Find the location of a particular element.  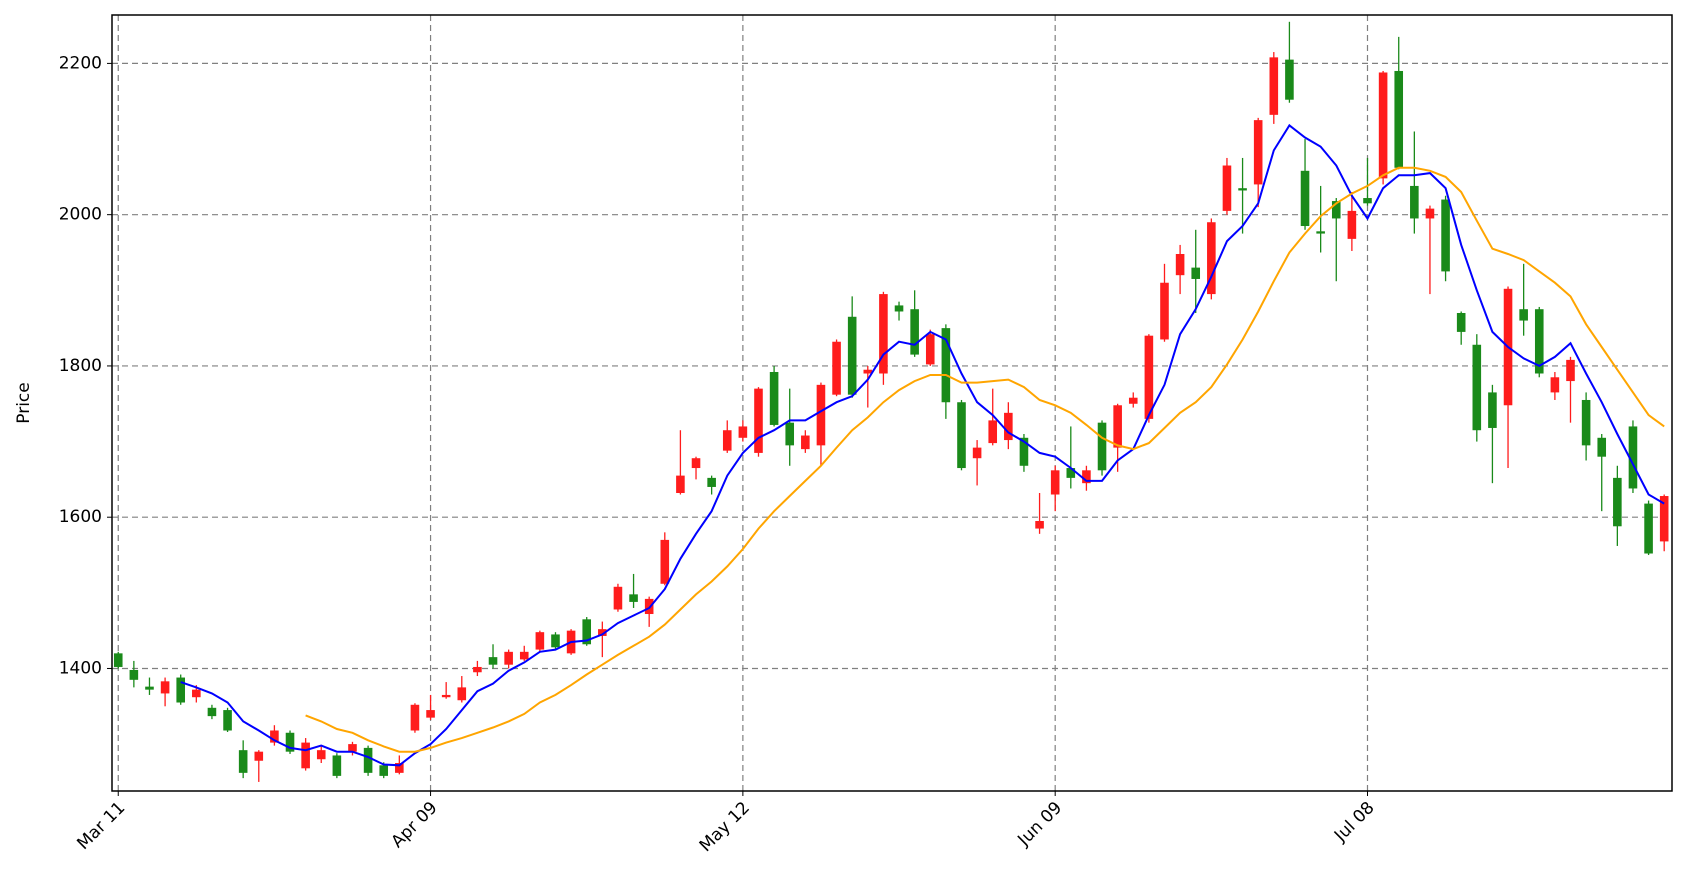

y-axis-label: Price is located at coordinates (24, 402).